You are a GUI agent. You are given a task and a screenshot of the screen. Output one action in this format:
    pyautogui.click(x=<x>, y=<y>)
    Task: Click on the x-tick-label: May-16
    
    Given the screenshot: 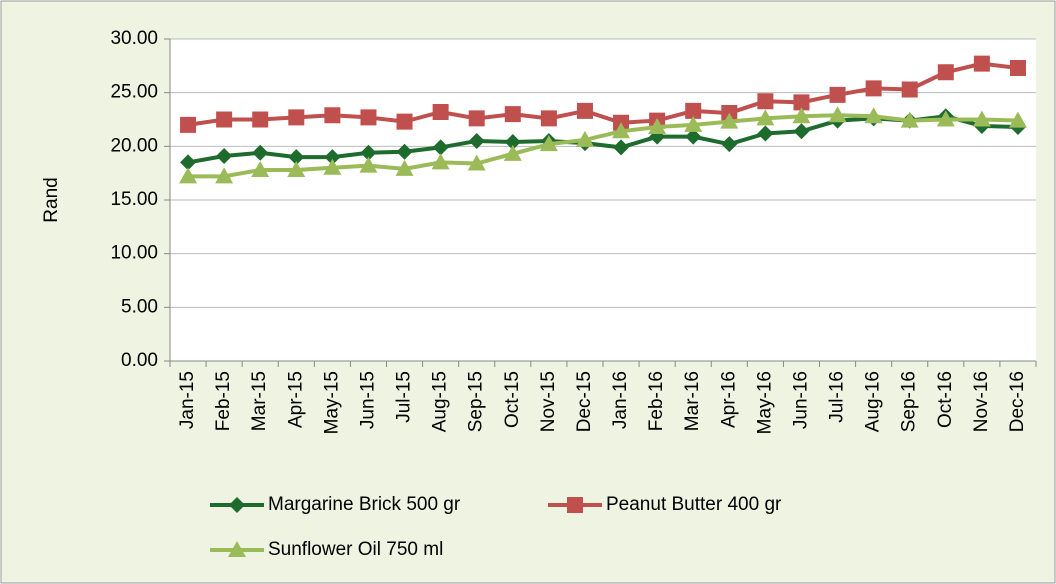 What is the action you would take?
    pyautogui.click(x=764, y=402)
    